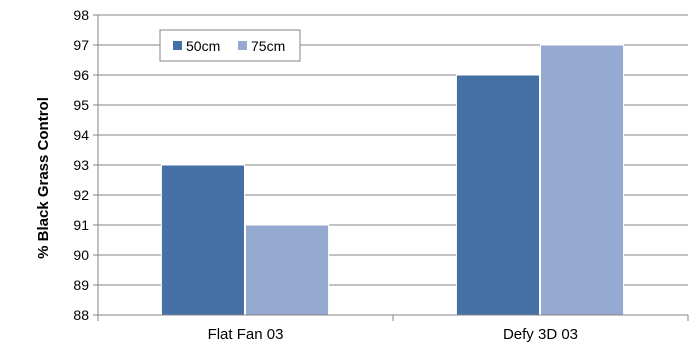 The height and width of the screenshot is (355, 696). Describe the element at coordinates (81, 165) in the screenshot. I see `y-tick-label: 93` at that location.